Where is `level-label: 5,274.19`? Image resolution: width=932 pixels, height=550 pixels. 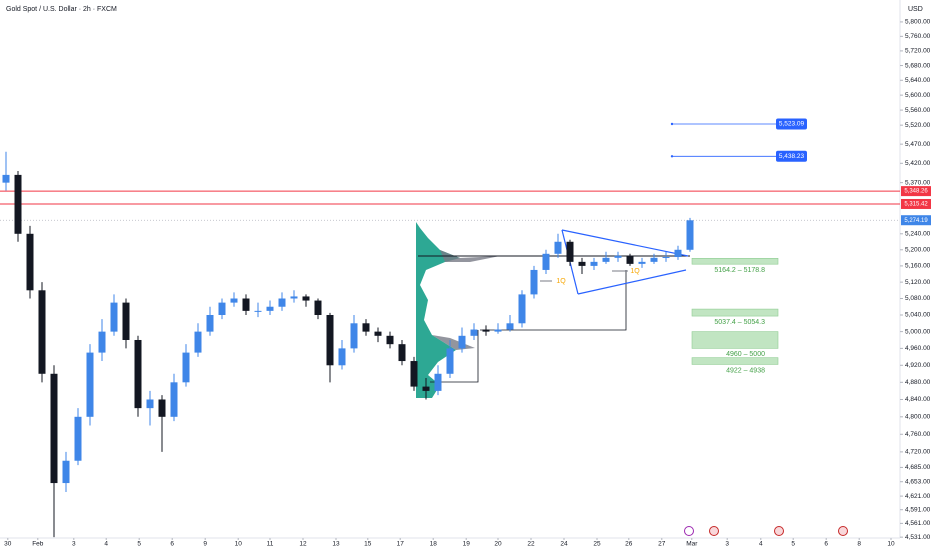 level-label: 5,274.19 is located at coordinates (916, 221).